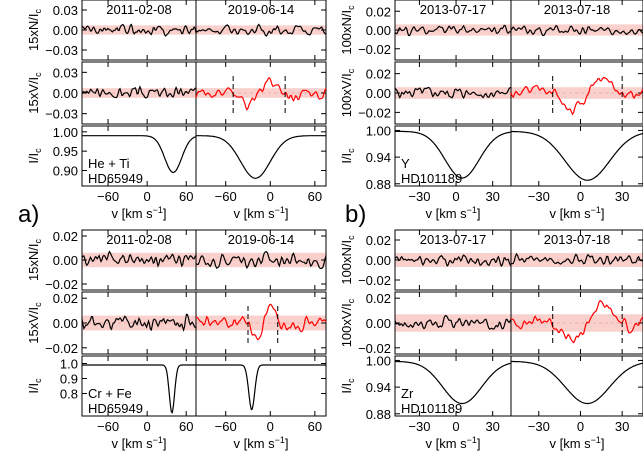  I want to click on y-tick-label: −0.03, so click(61, 50).